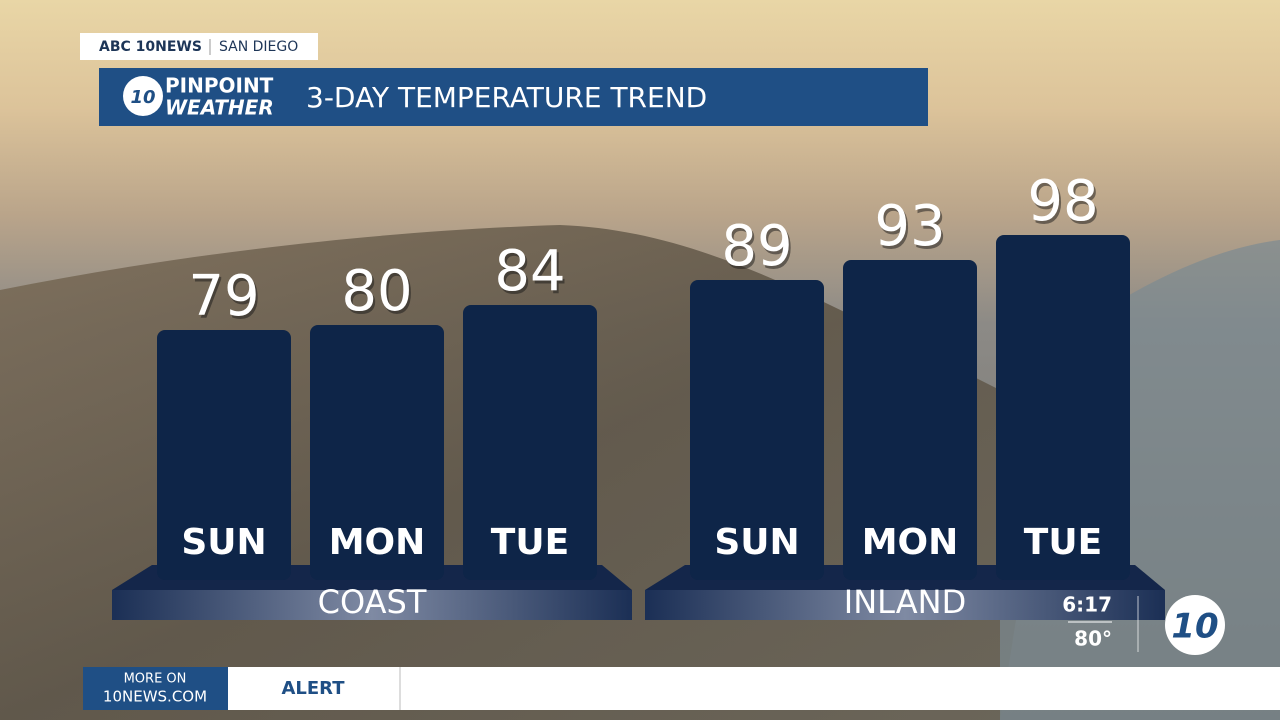 This screenshot has width=1280, height=720. I want to click on chart-title: 3-DAY TEMPERATURE TREND, so click(506, 97).